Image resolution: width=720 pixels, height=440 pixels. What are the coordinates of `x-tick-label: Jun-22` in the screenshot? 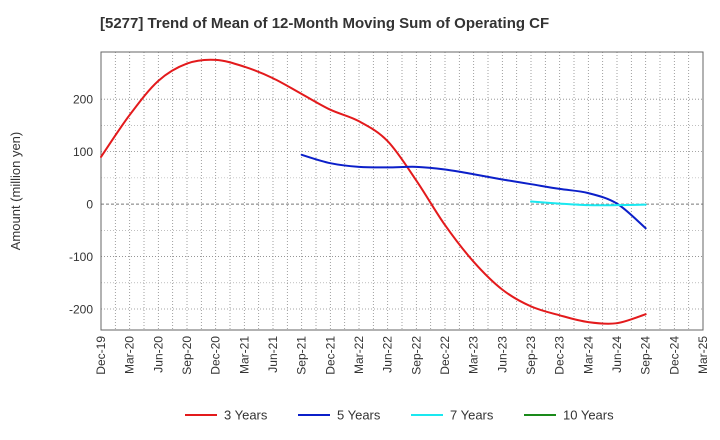 It's located at (388, 354).